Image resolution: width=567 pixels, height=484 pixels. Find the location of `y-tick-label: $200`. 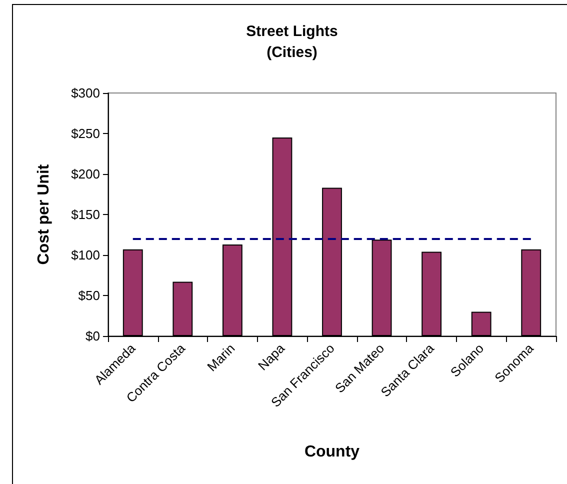

y-tick-label: $200 is located at coordinates (85, 174).